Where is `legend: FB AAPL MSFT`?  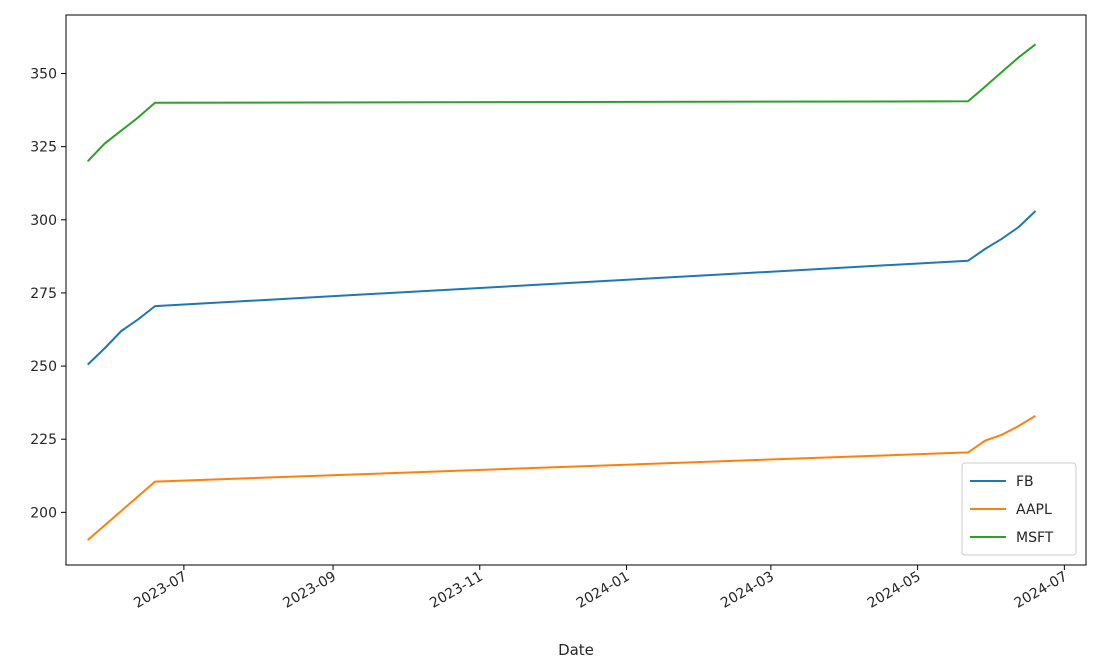 legend: FB AAPL MSFT is located at coordinates (1019, 509).